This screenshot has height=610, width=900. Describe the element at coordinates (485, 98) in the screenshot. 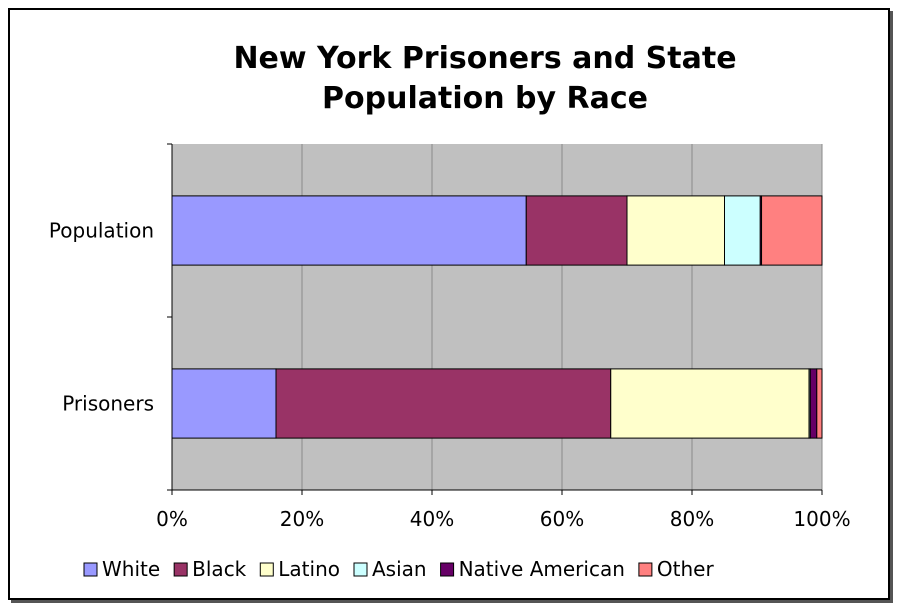

I see `chart-title-line-2: Population by Race` at that location.